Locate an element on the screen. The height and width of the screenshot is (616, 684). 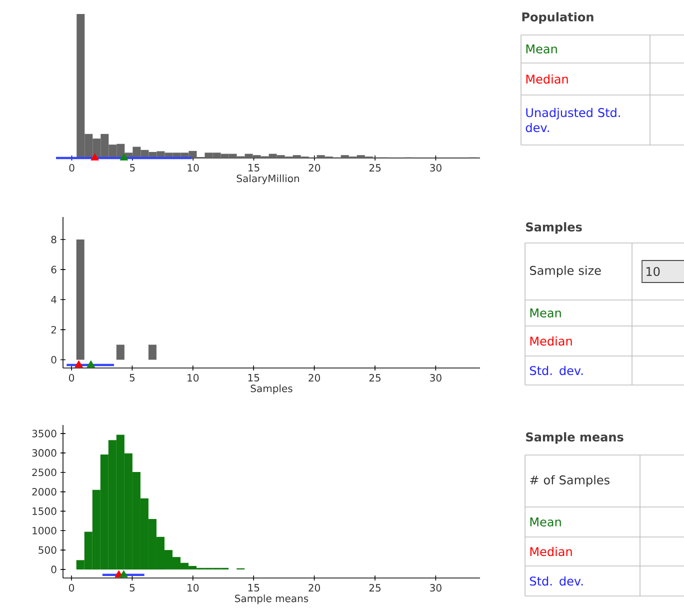
y-tick-label: 2000 is located at coordinates (44, 492).